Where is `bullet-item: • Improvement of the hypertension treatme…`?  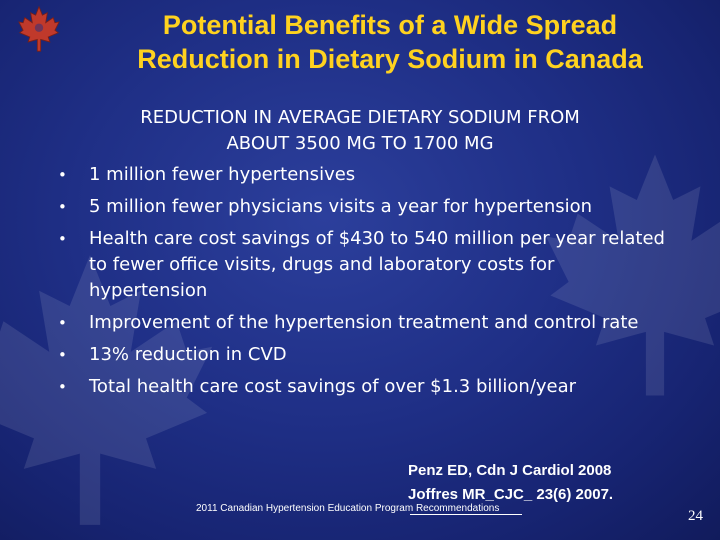
bullet-item: • Improvement of the hypertension treatme… is located at coordinates (334, 323).